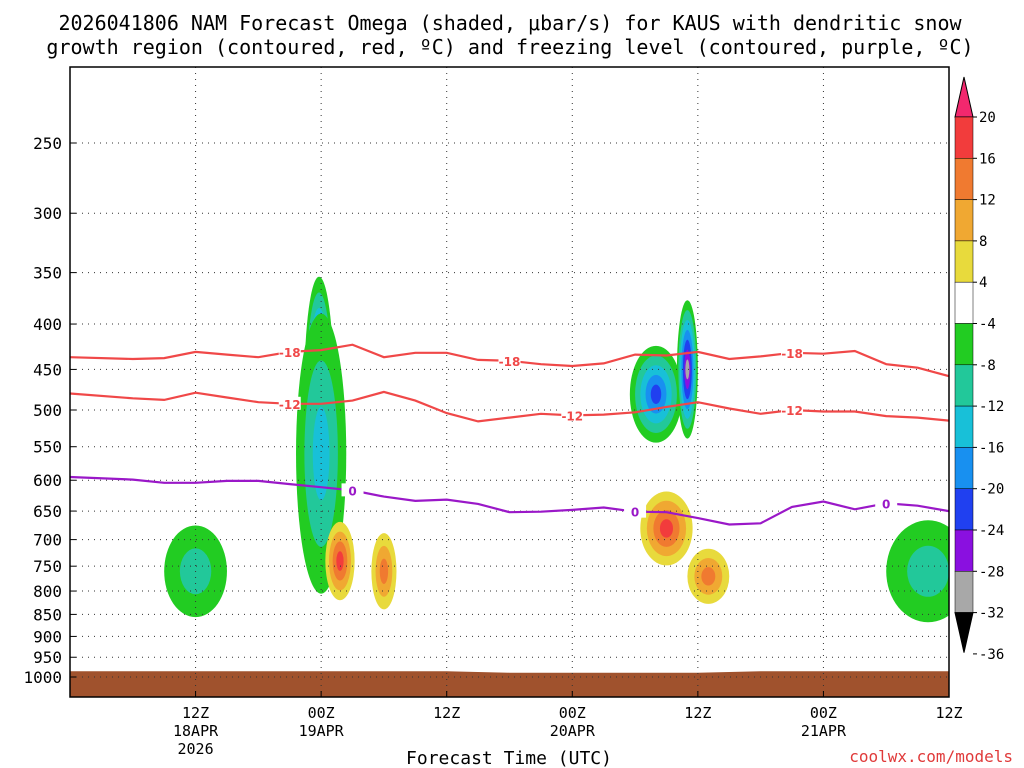 The height and width of the screenshot is (768, 1024). I want to click on colorbar-tick-label: -28, so click(991, 572).